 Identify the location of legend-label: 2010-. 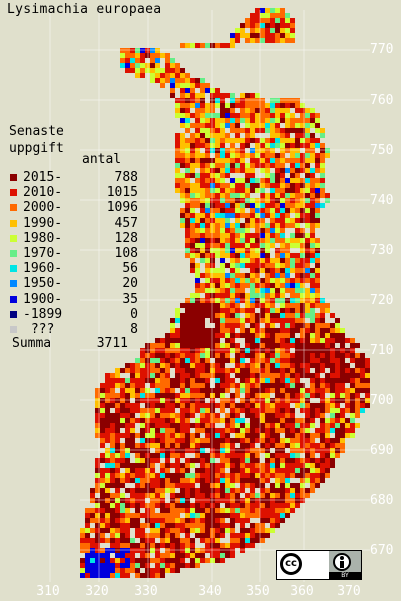
(43, 193).